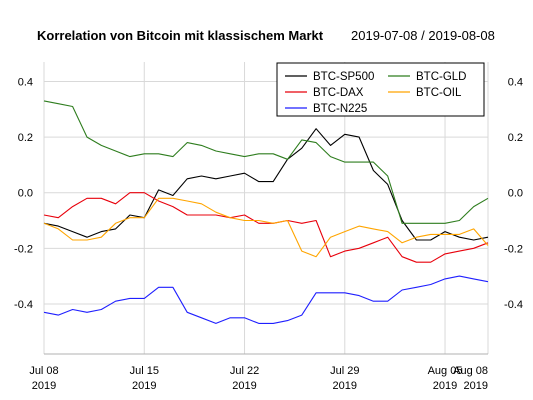  I want to click on x-tick-label: Jul 15, so click(144, 371).